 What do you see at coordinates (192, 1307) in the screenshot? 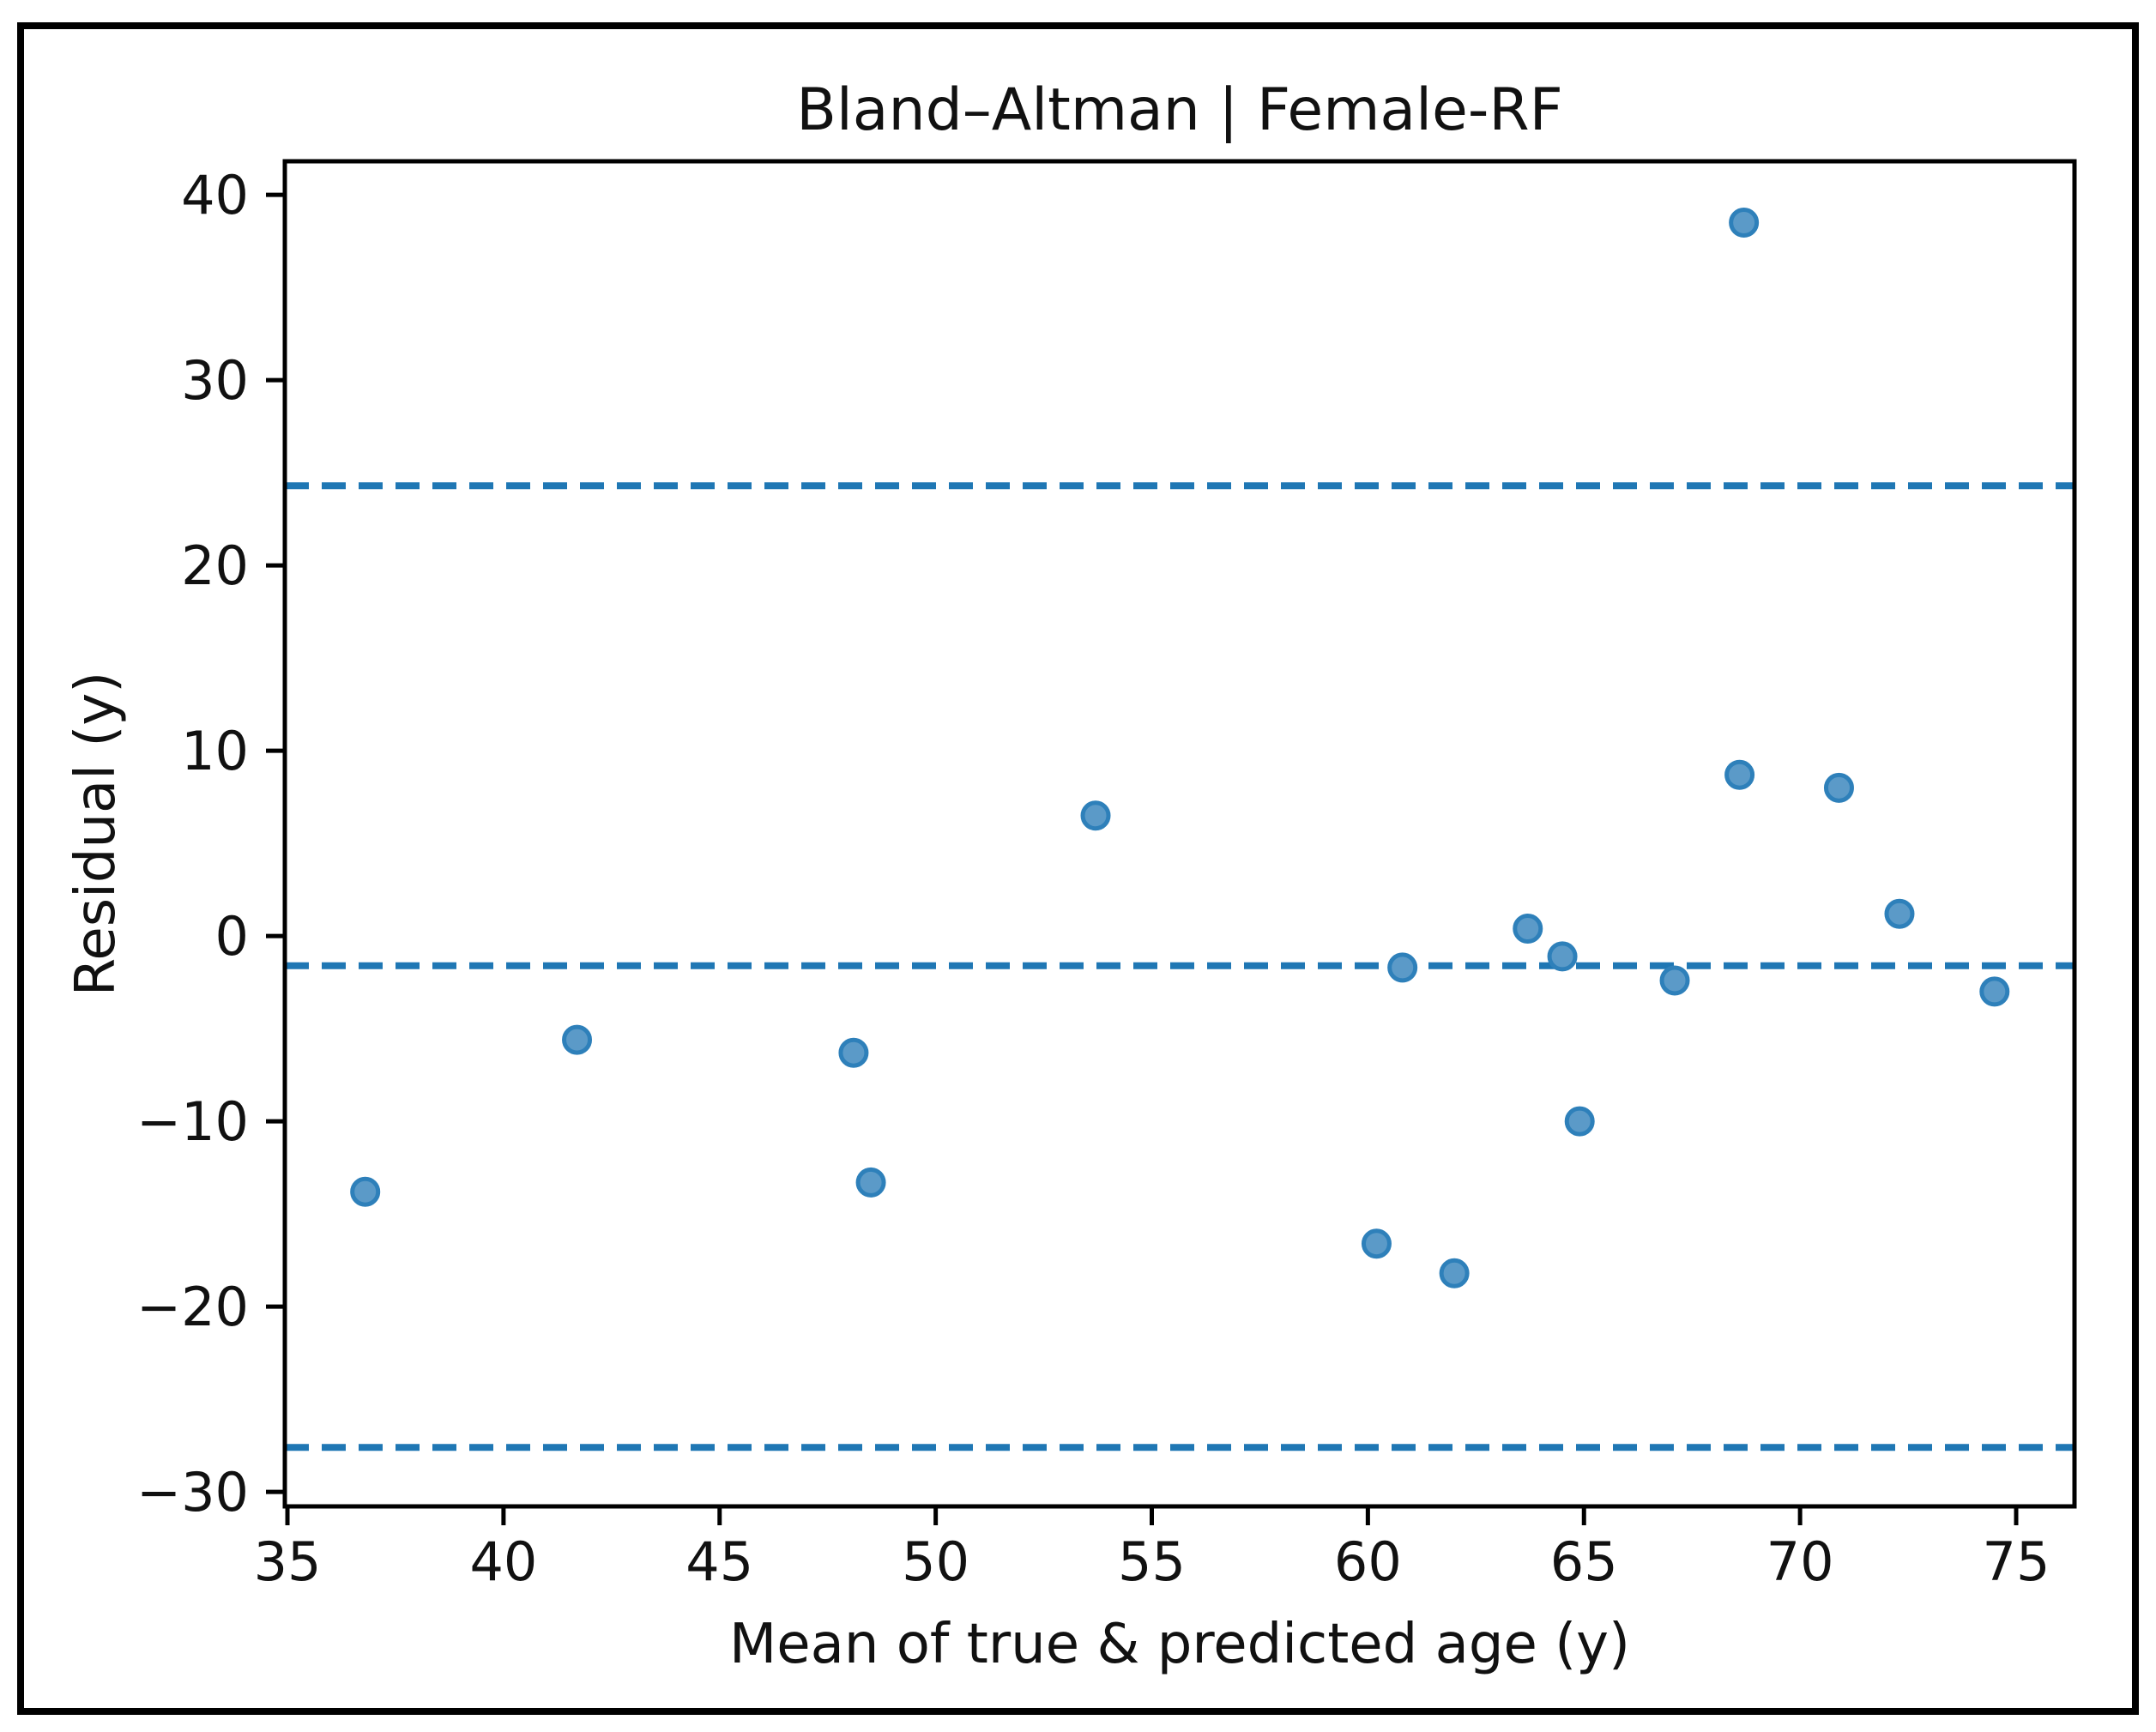
I see `y-tick-label: −20` at bounding box center [192, 1307].